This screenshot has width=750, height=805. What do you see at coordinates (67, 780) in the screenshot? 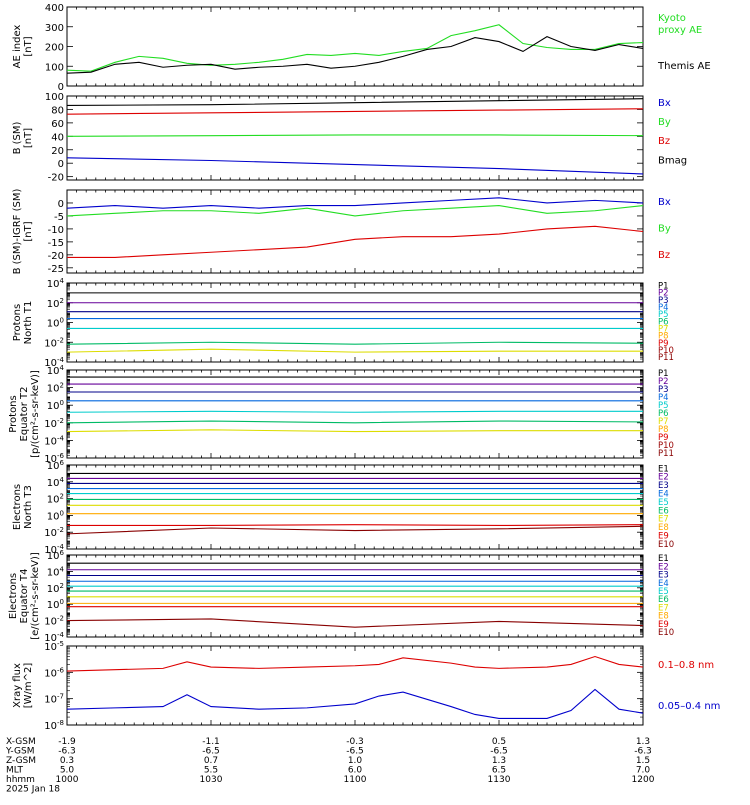
I see `ephemeris-value: 1000` at bounding box center [67, 780].